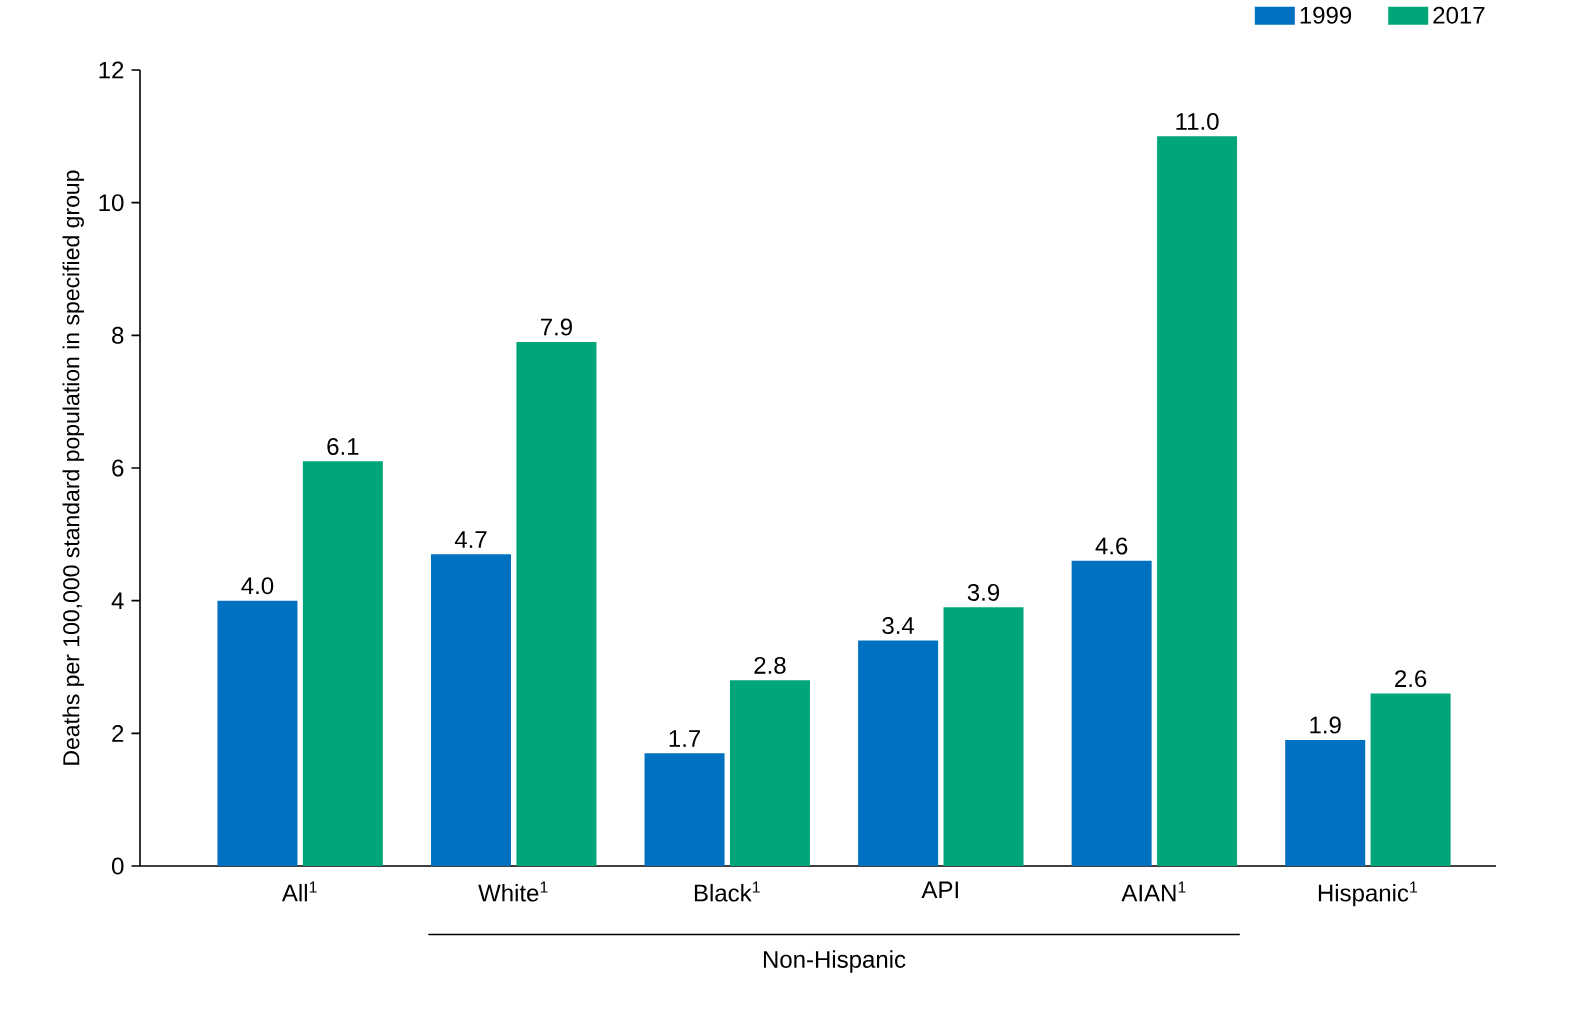 Image resolution: width=1583 pixels, height=1018 pixels. I want to click on data-label: 1.7, so click(685, 738).